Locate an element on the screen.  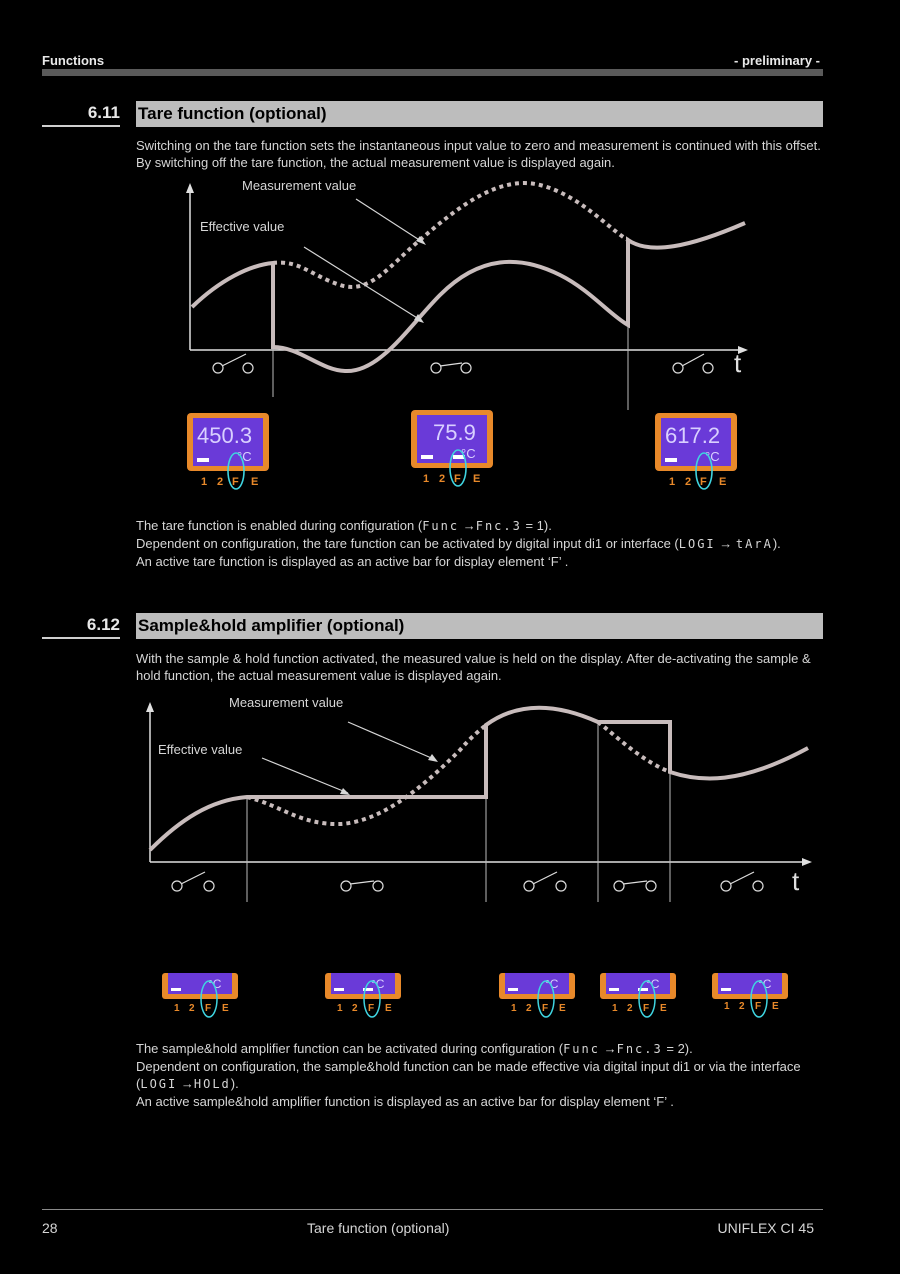
lcd-small-4: °C 1 2 F E is located at coordinates (638, 995).